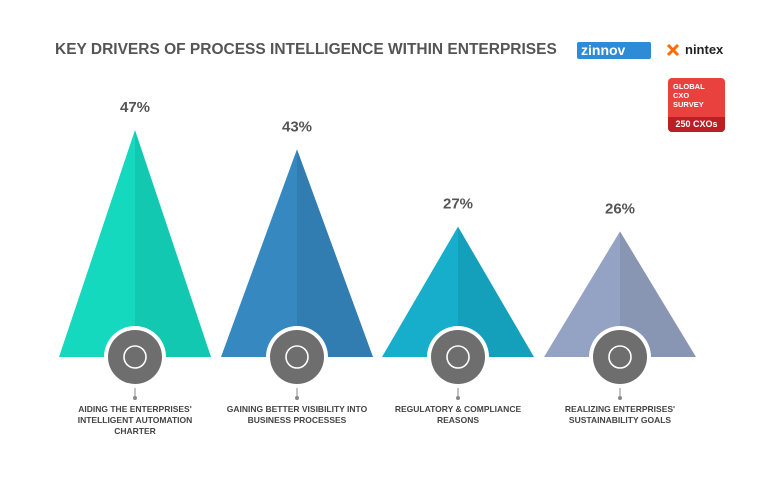  Describe the element at coordinates (673, 50) in the screenshot. I see `nintex-mark` at that location.